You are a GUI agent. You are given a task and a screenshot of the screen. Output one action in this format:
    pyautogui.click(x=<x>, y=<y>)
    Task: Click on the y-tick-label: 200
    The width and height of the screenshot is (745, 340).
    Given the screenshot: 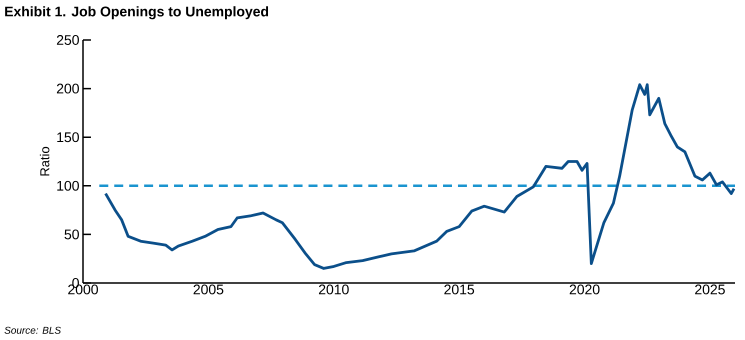 What is the action you would take?
    pyautogui.click(x=67, y=89)
    